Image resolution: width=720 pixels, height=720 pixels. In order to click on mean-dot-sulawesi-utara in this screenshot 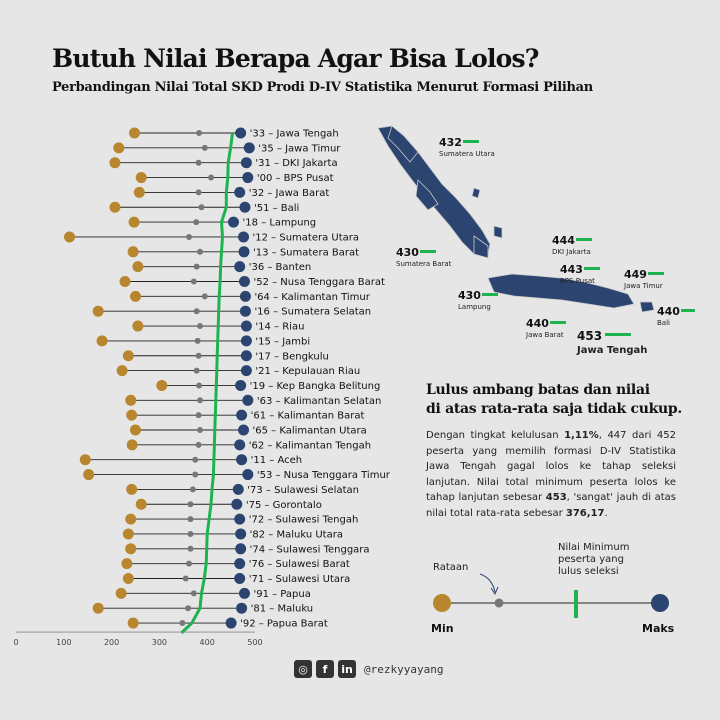, I will do `click(185, 578)`.